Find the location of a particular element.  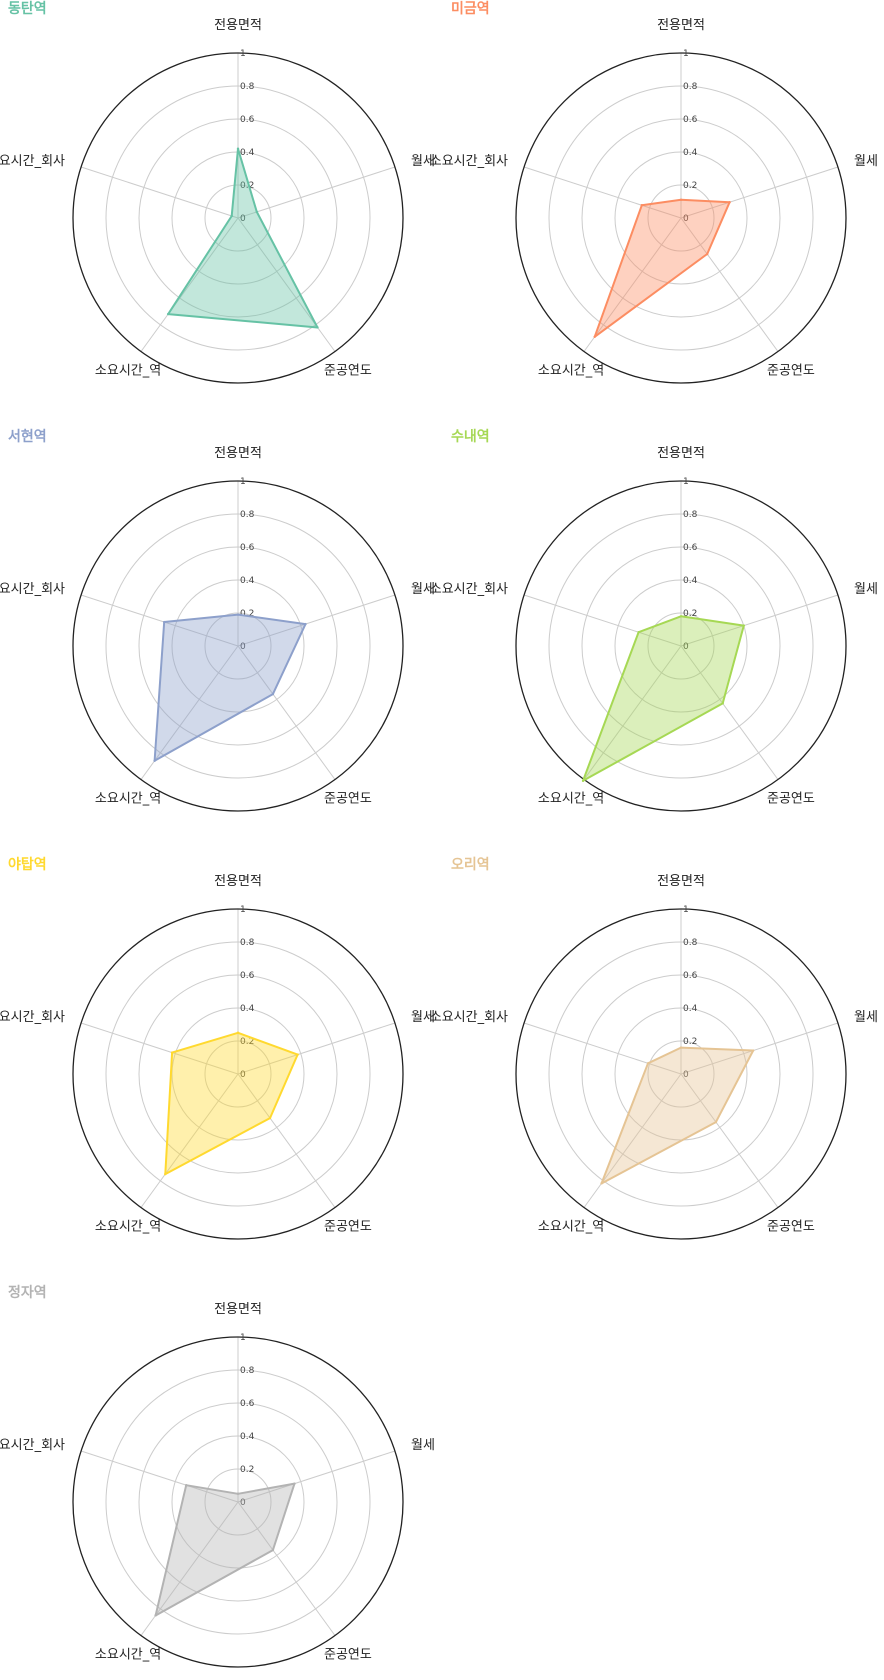

panel-title: 오리역 is located at coordinates (470, 864).